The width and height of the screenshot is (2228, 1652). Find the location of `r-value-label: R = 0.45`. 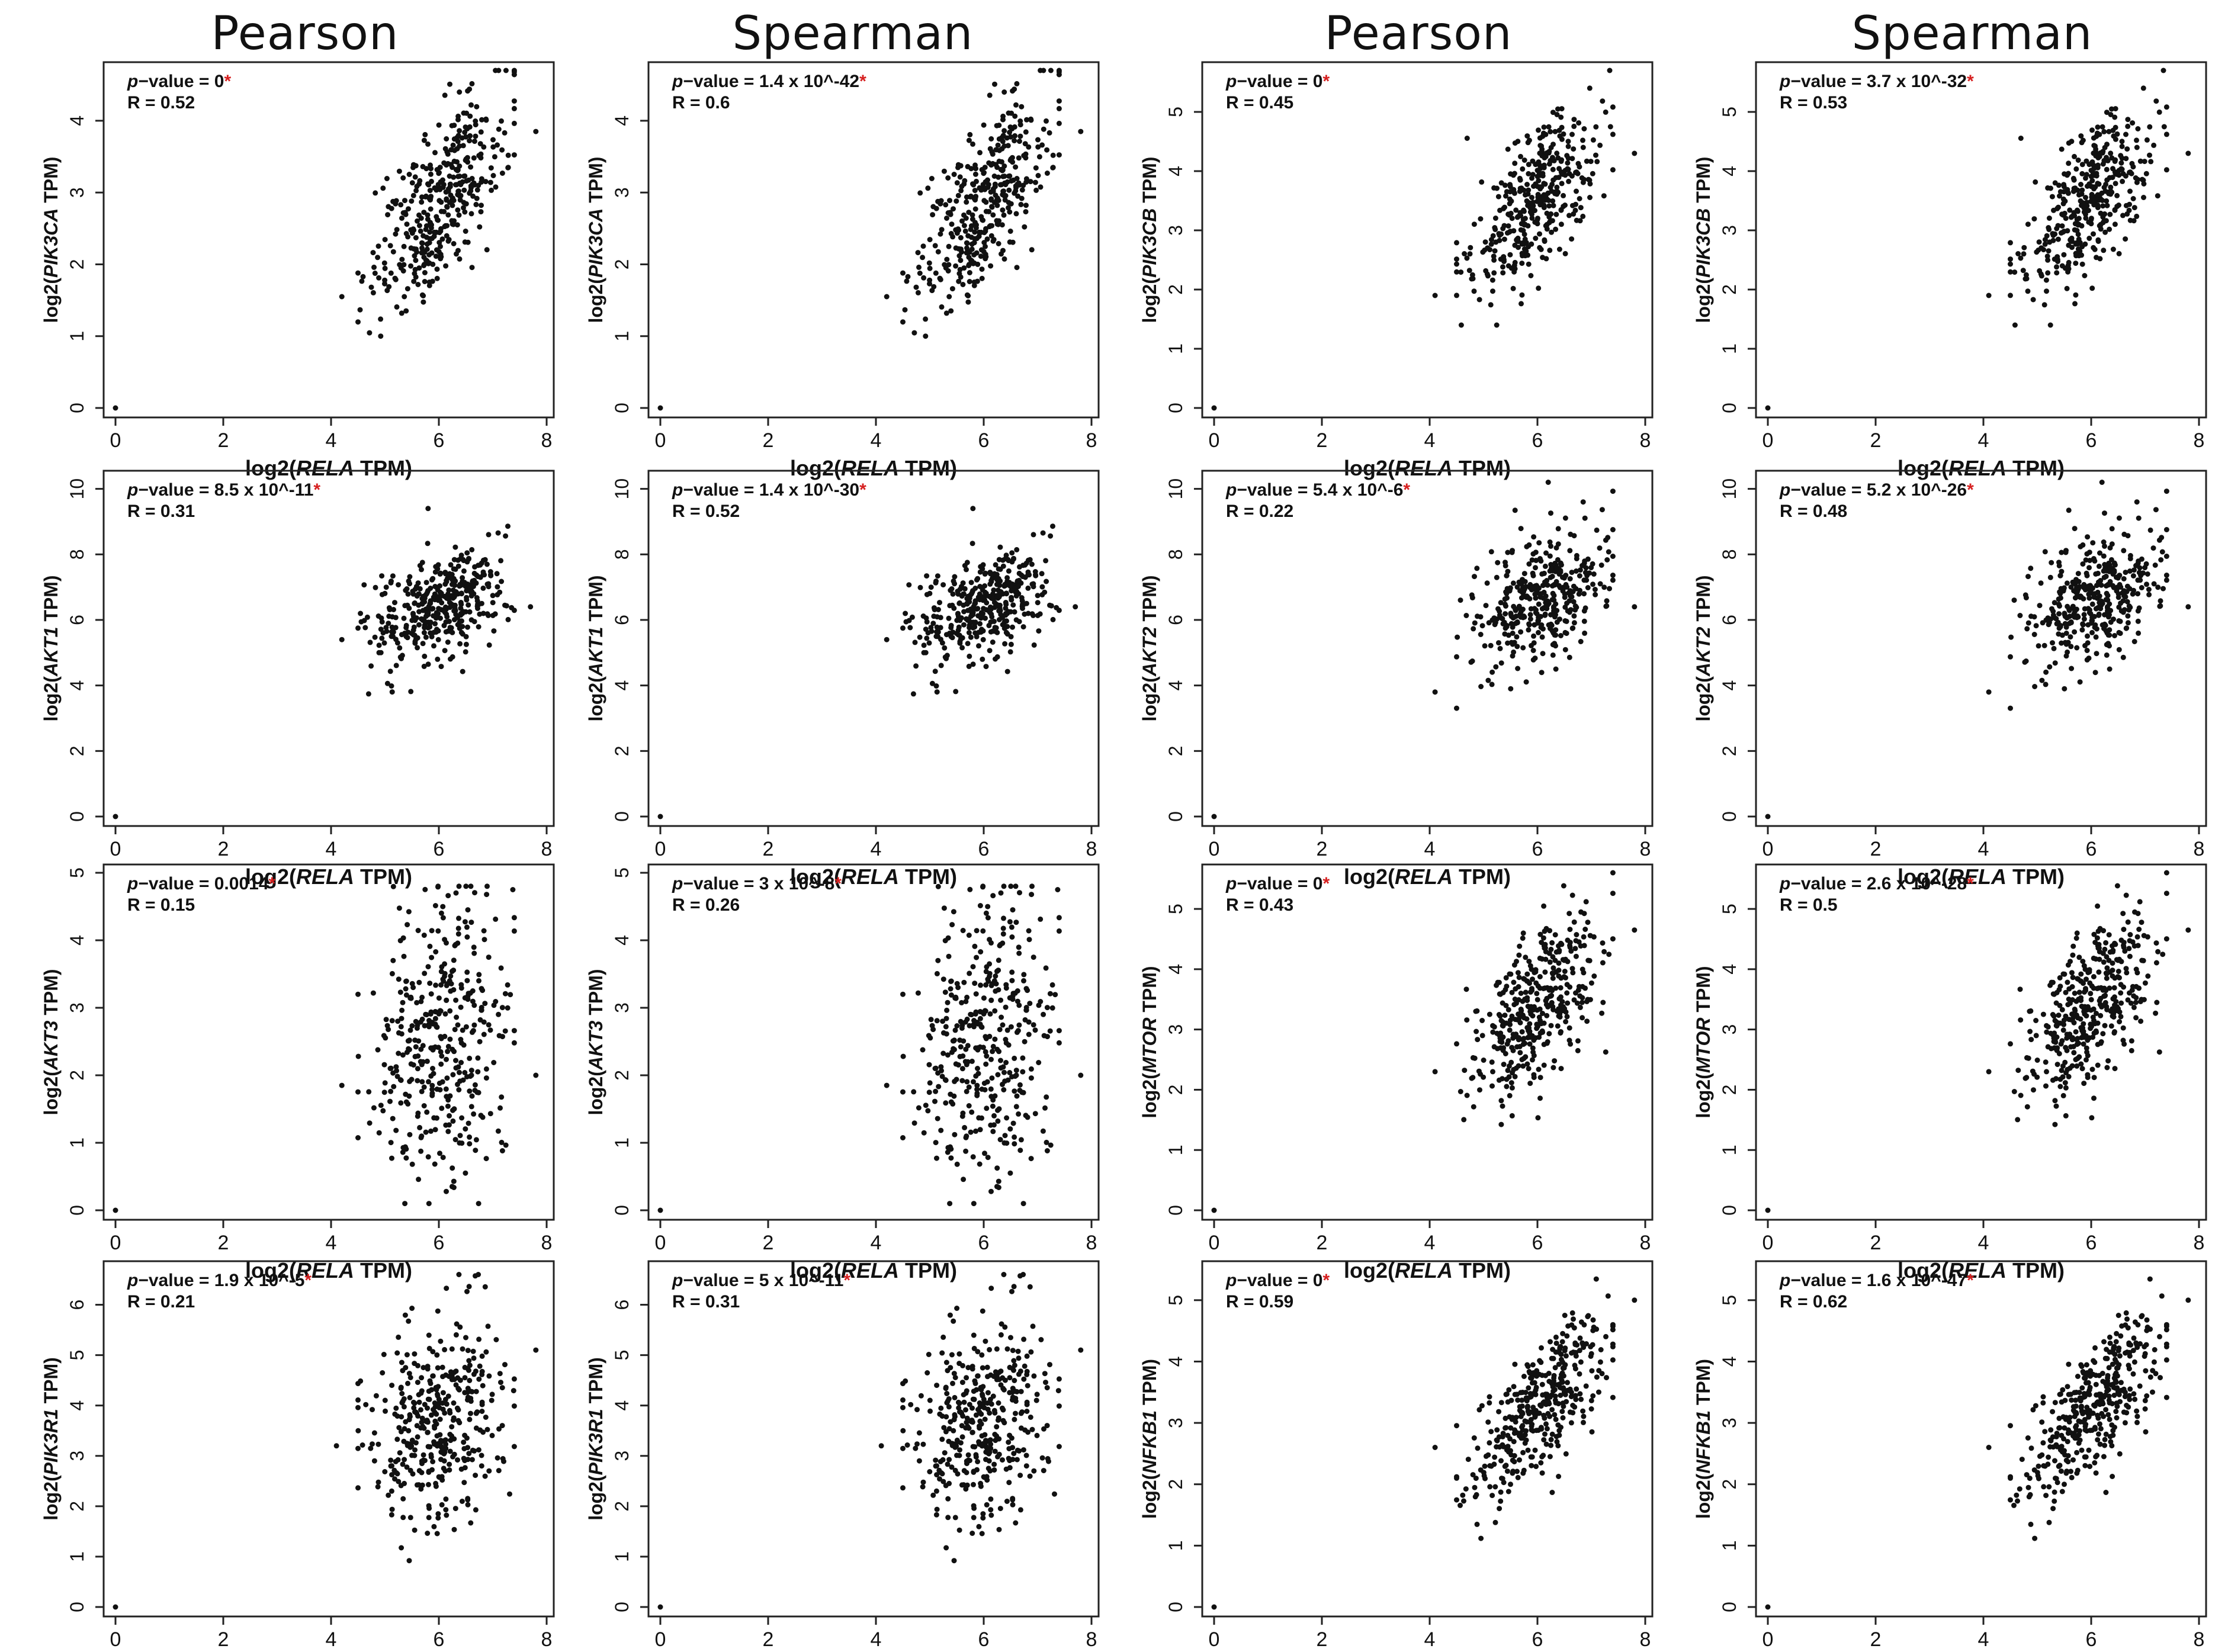

r-value-label: R = 0.45 is located at coordinates (1259, 103).